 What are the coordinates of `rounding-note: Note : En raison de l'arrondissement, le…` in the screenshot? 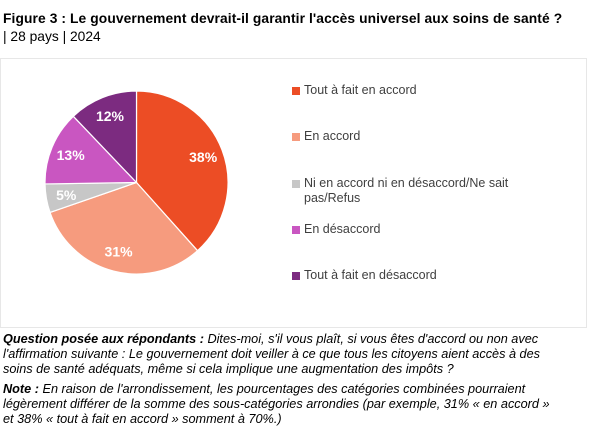 It's located at (279, 405).